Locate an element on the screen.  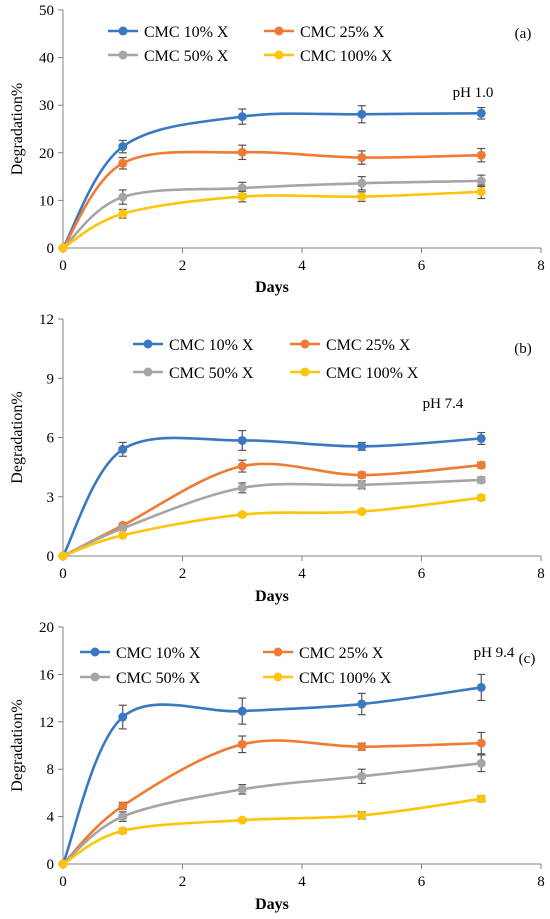
y-tick-label: 4 is located at coordinates (51, 818).